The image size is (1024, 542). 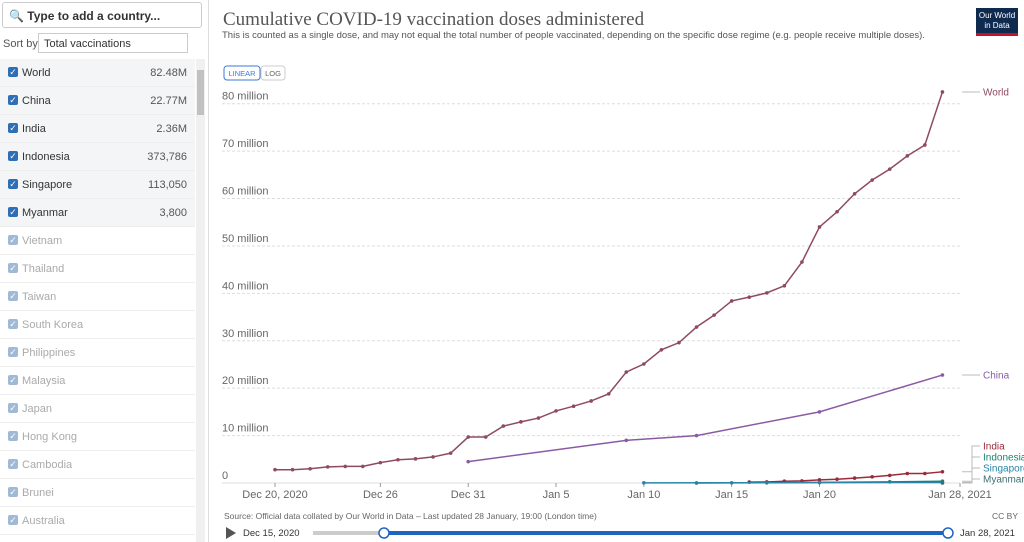 What do you see at coordinates (97, 157) in the screenshot?
I see `country-row: ✓ Indonesia 373,786` at bounding box center [97, 157].